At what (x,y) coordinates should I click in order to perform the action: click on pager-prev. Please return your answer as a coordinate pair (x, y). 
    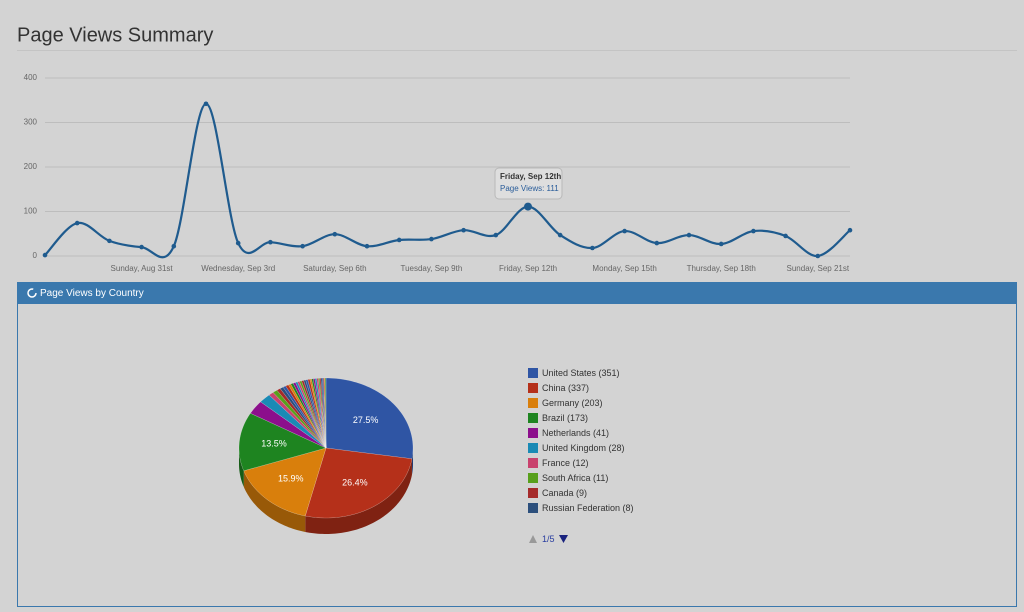
    Looking at the image, I should click on (533, 539).